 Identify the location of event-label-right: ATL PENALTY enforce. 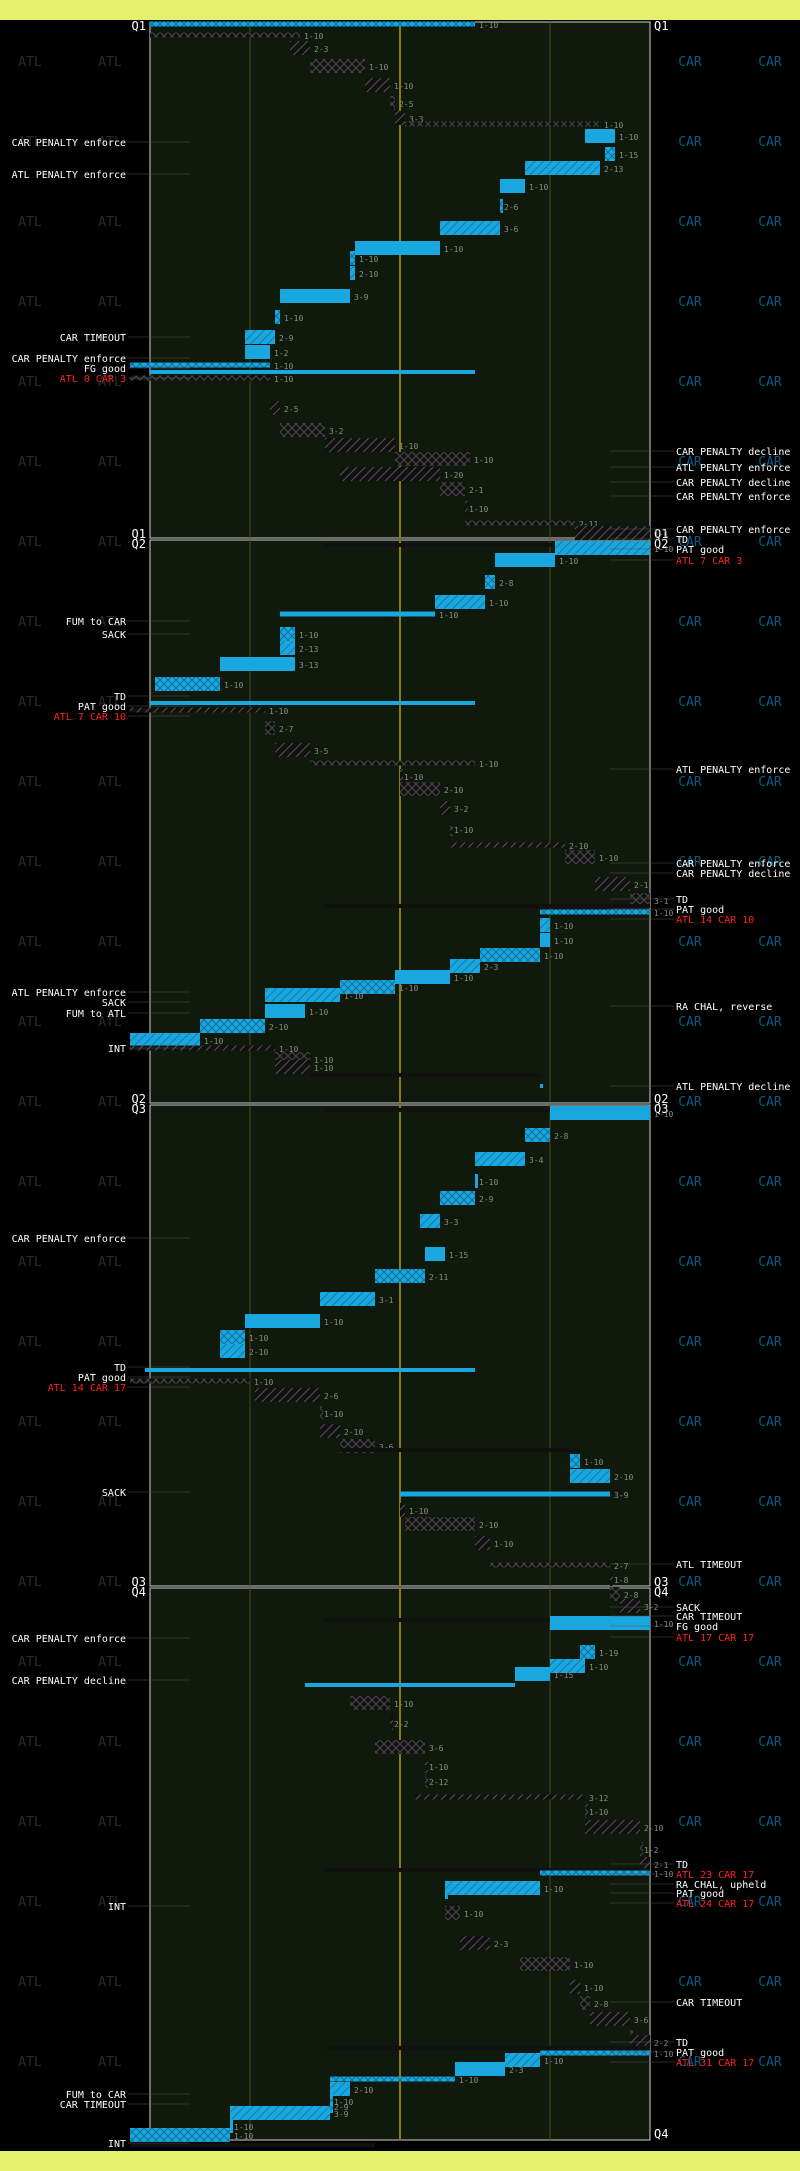
(733, 468).